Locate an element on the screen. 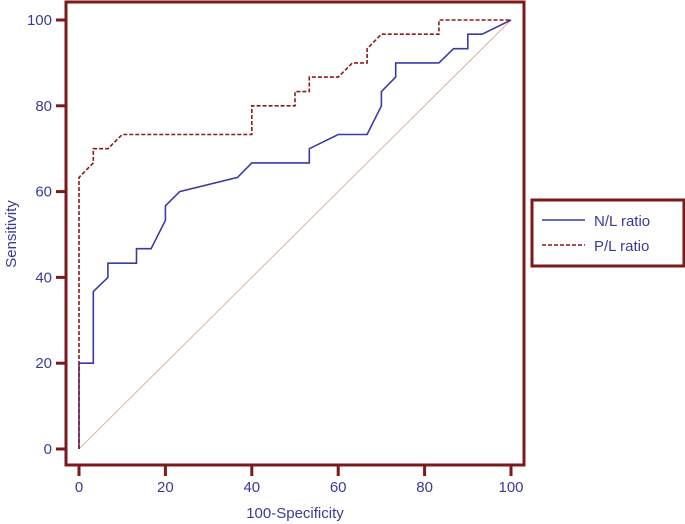  y-tick-label: 80 is located at coordinates (43, 106).